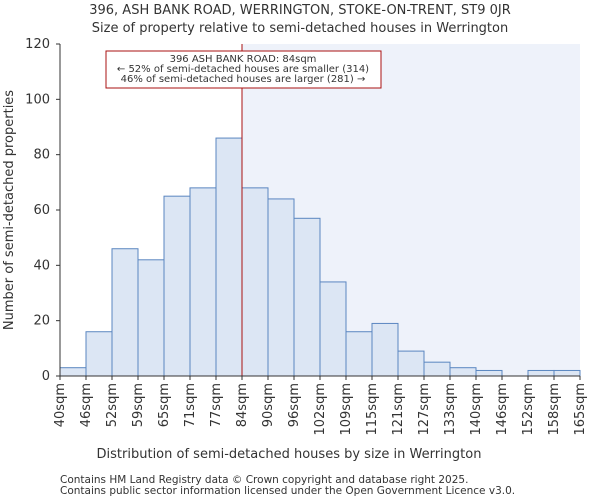 The height and width of the screenshot is (500, 600). I want to click on y-tick-label: 120, so click(37, 44).